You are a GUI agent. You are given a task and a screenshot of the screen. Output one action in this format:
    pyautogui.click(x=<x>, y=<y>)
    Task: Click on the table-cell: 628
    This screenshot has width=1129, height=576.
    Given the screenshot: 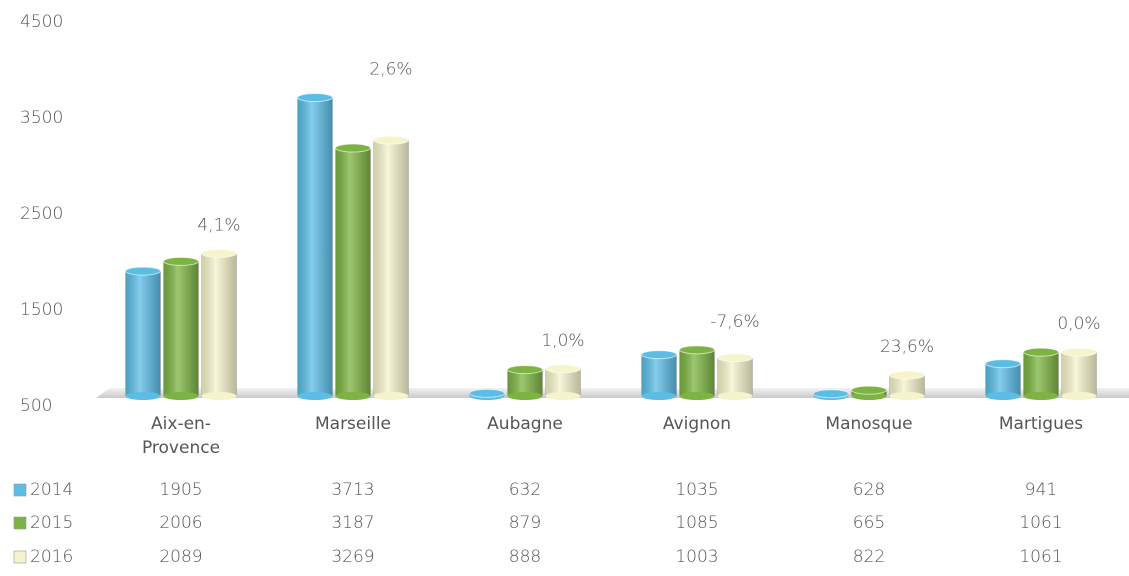 What is the action you would take?
    pyautogui.click(x=869, y=490)
    